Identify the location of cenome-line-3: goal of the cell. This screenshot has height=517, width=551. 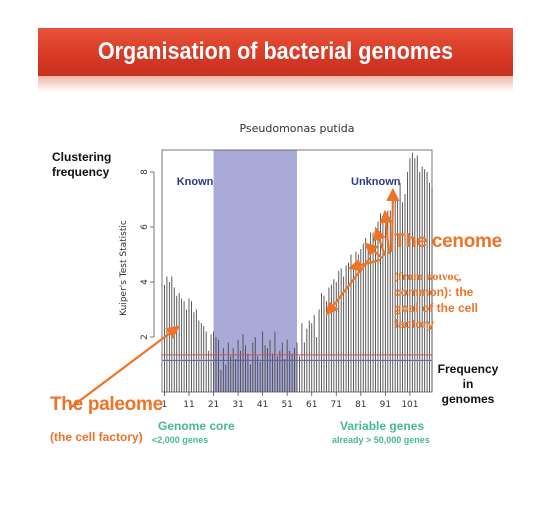
(436, 308).